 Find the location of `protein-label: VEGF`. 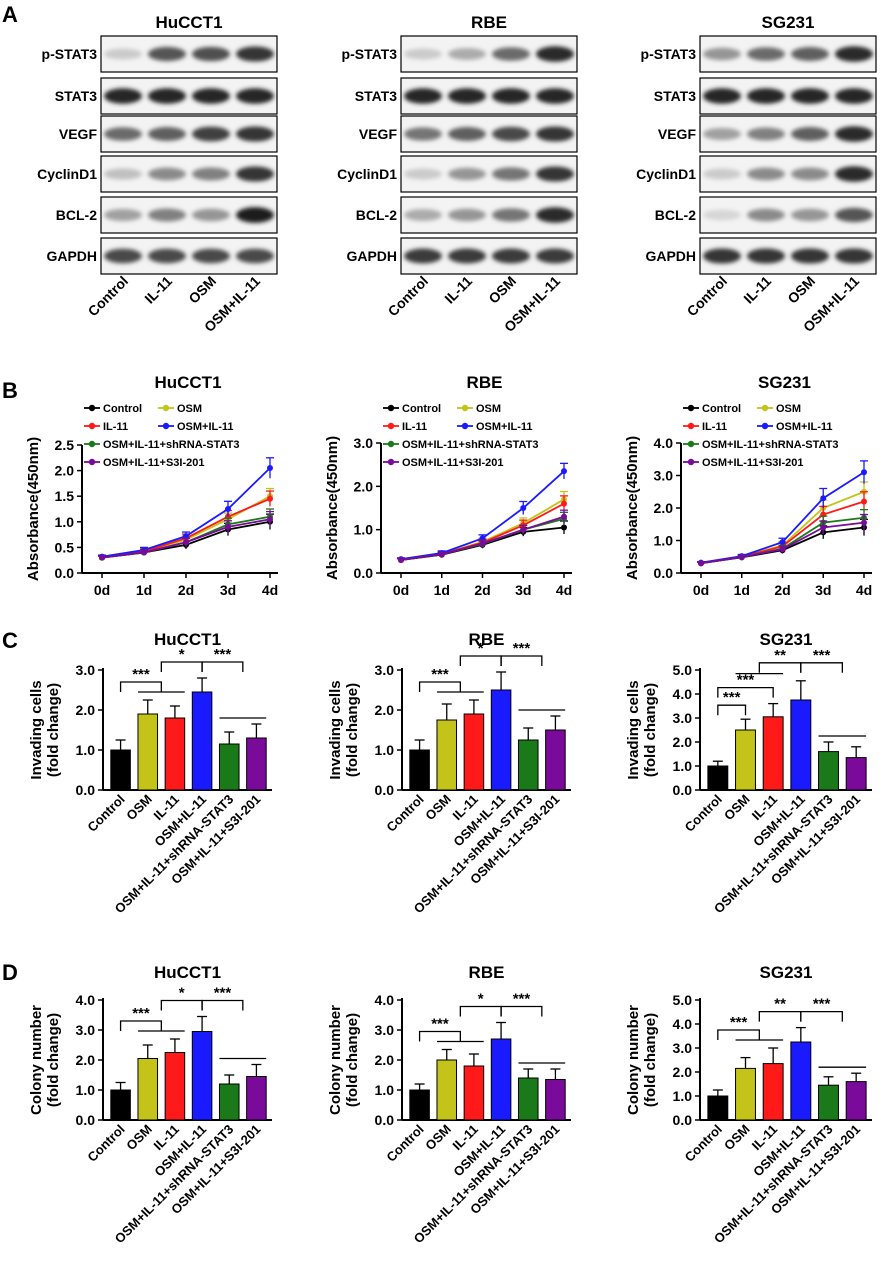

protein-label: VEGF is located at coordinates (378, 134).